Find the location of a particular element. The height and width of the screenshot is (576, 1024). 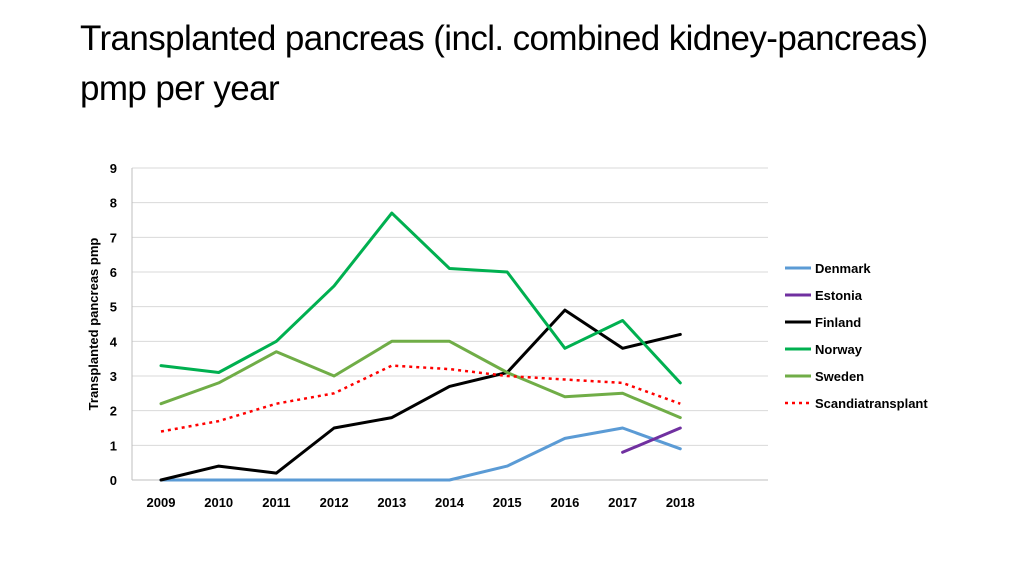

x-tick-labels: 2009 2010 2011 2012 2013 2014 2015 2016 2017 2018 is located at coordinates (421, 502).